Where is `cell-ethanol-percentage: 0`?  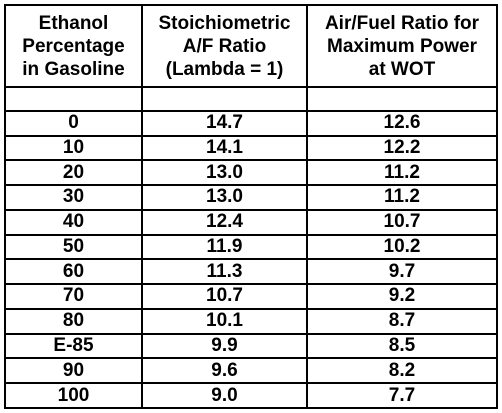
cell-ethanol-percentage: 0 is located at coordinates (74, 123).